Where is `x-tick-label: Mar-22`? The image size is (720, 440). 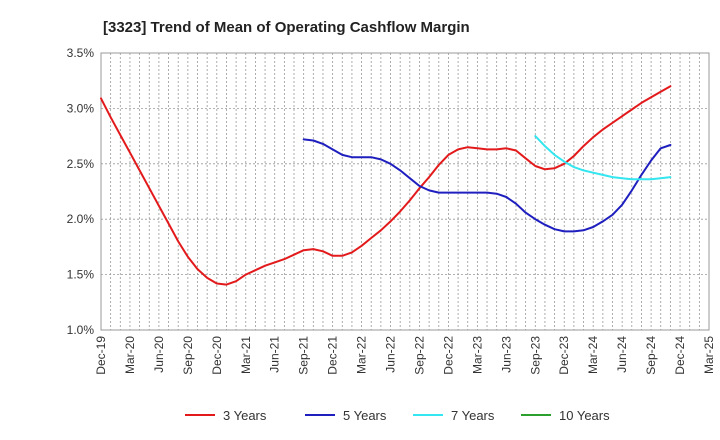 x-tick-label: Mar-22 is located at coordinates (362, 355).